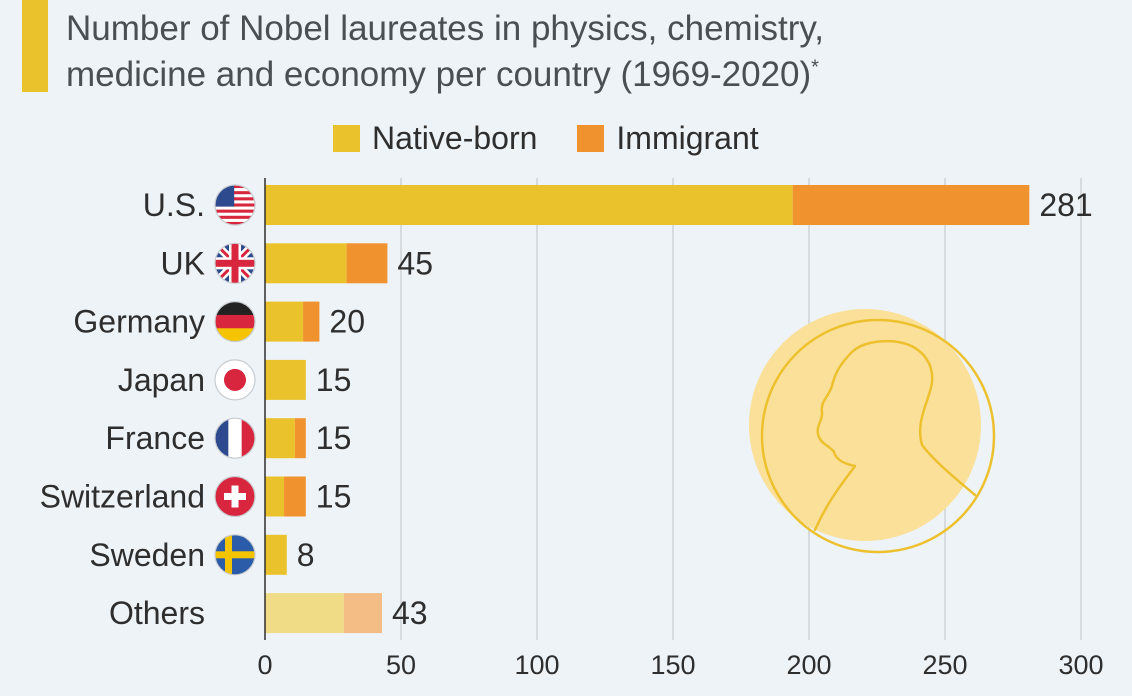  Describe the element at coordinates (284, 321) in the screenshot. I see `bar-germany-native-born` at that location.